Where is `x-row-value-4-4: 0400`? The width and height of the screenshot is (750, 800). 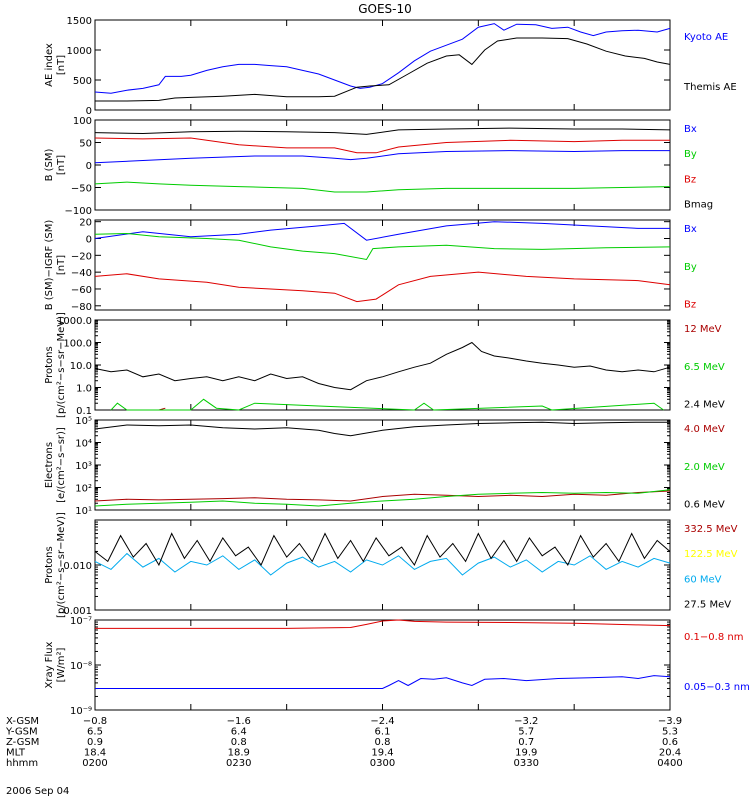 x-row-value-4-4: 0400 is located at coordinates (669, 763).